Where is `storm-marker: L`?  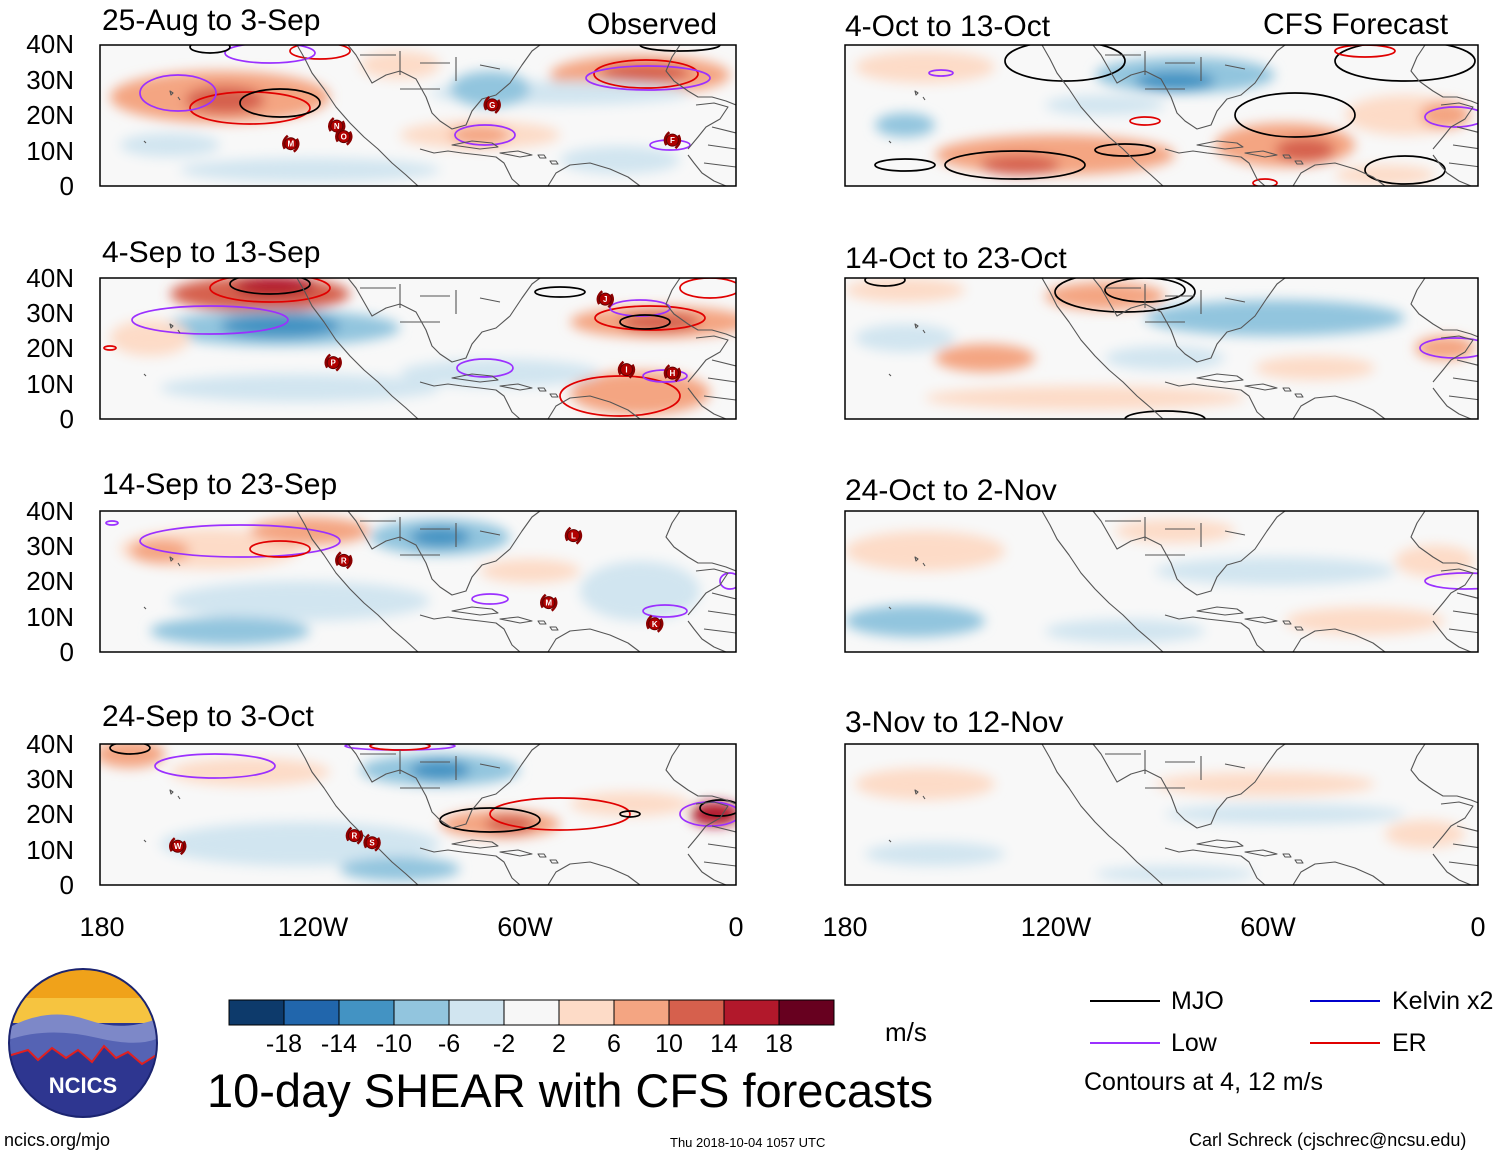 storm-marker: L is located at coordinates (573, 535).